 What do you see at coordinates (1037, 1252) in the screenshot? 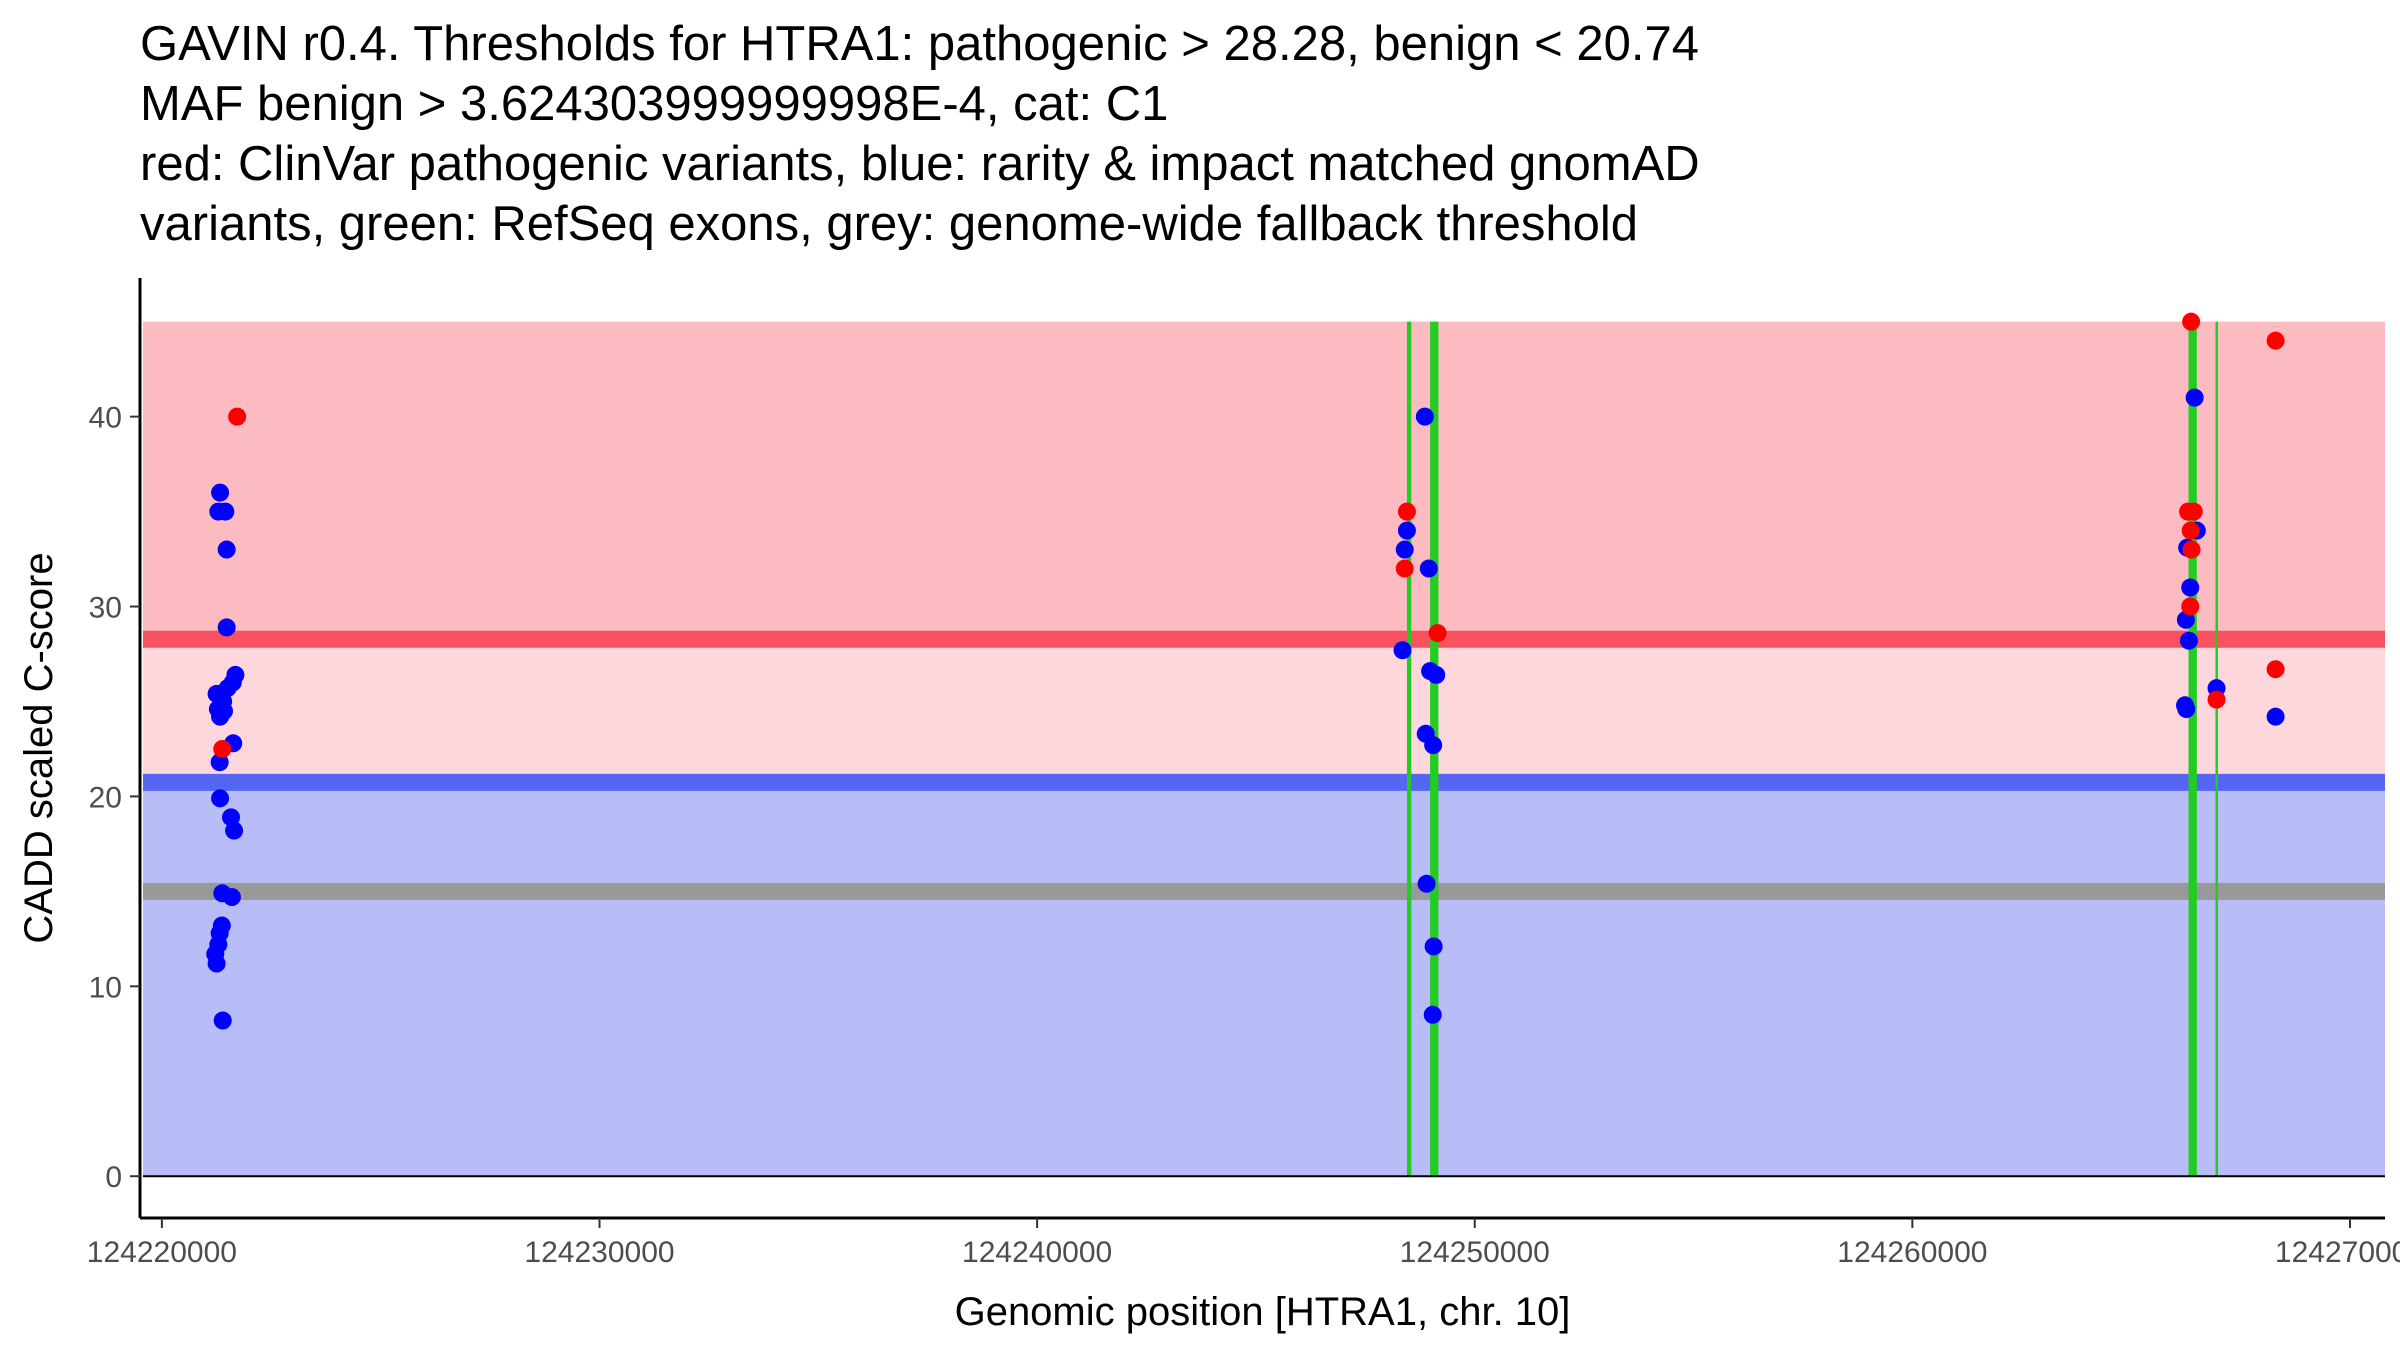
I see `x-tick-label: 124240000` at bounding box center [1037, 1252].